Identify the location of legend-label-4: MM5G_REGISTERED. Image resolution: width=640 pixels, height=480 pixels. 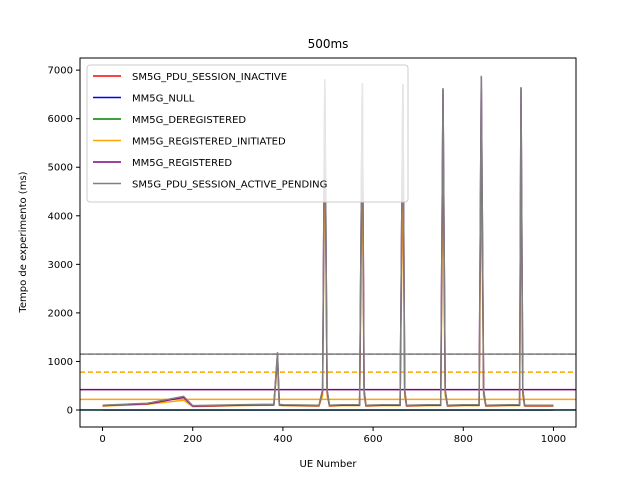
(182, 163).